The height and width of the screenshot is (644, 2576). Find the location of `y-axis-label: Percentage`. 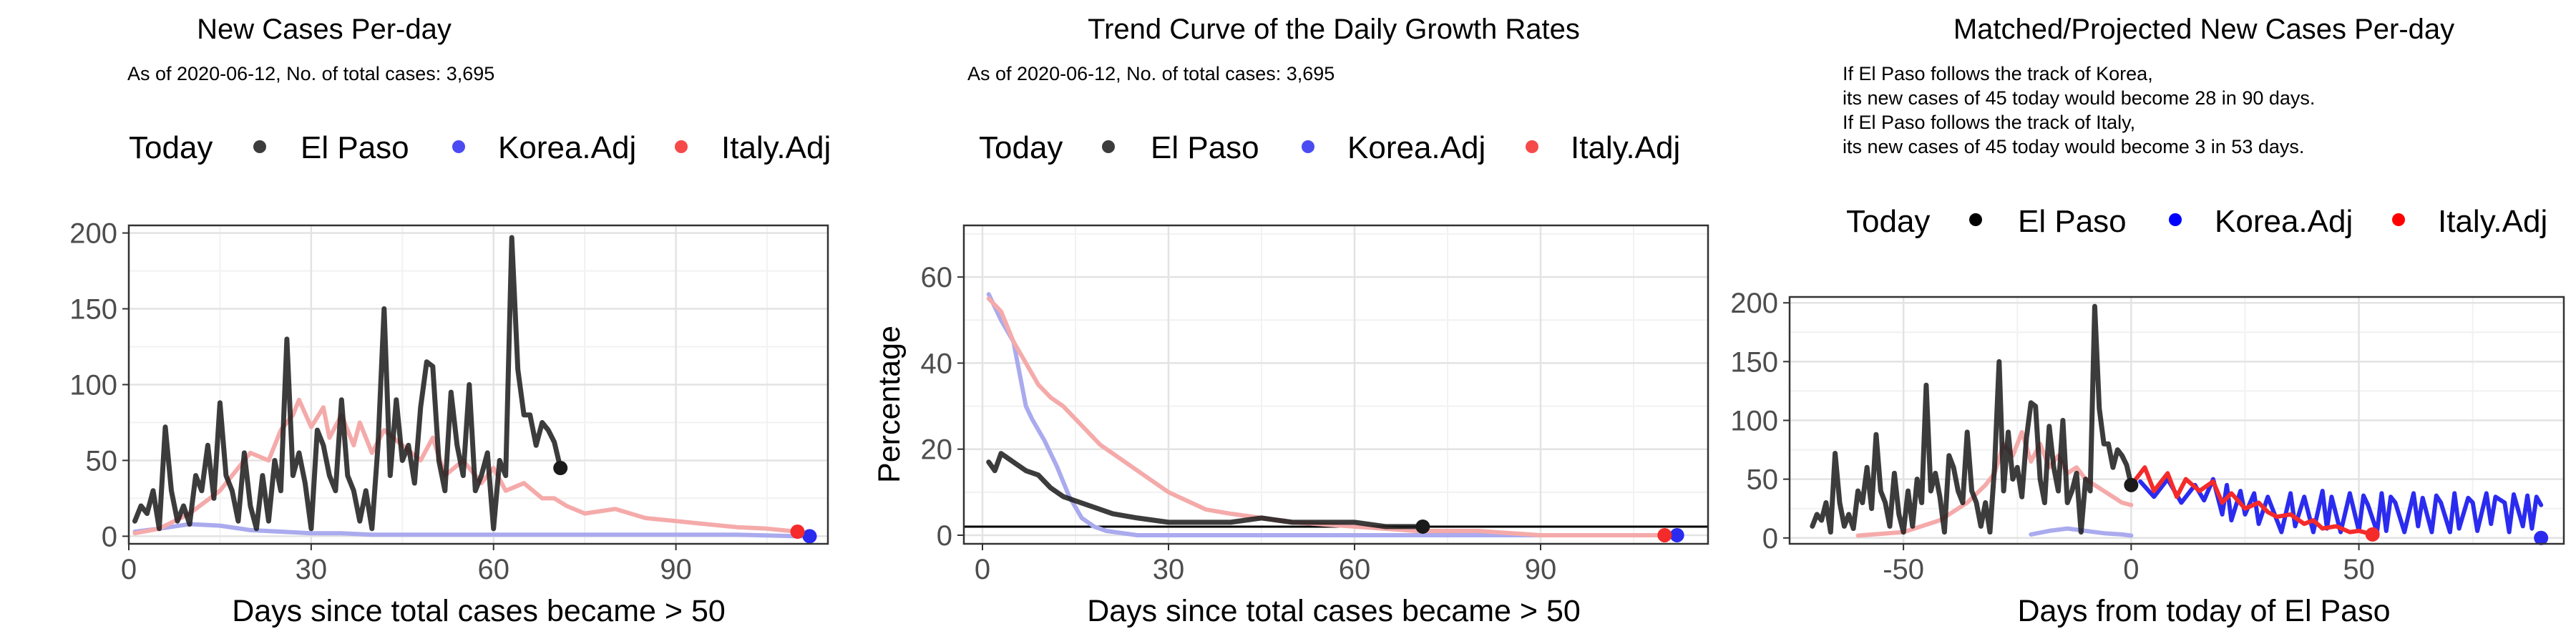

y-axis-label: Percentage is located at coordinates (889, 404).